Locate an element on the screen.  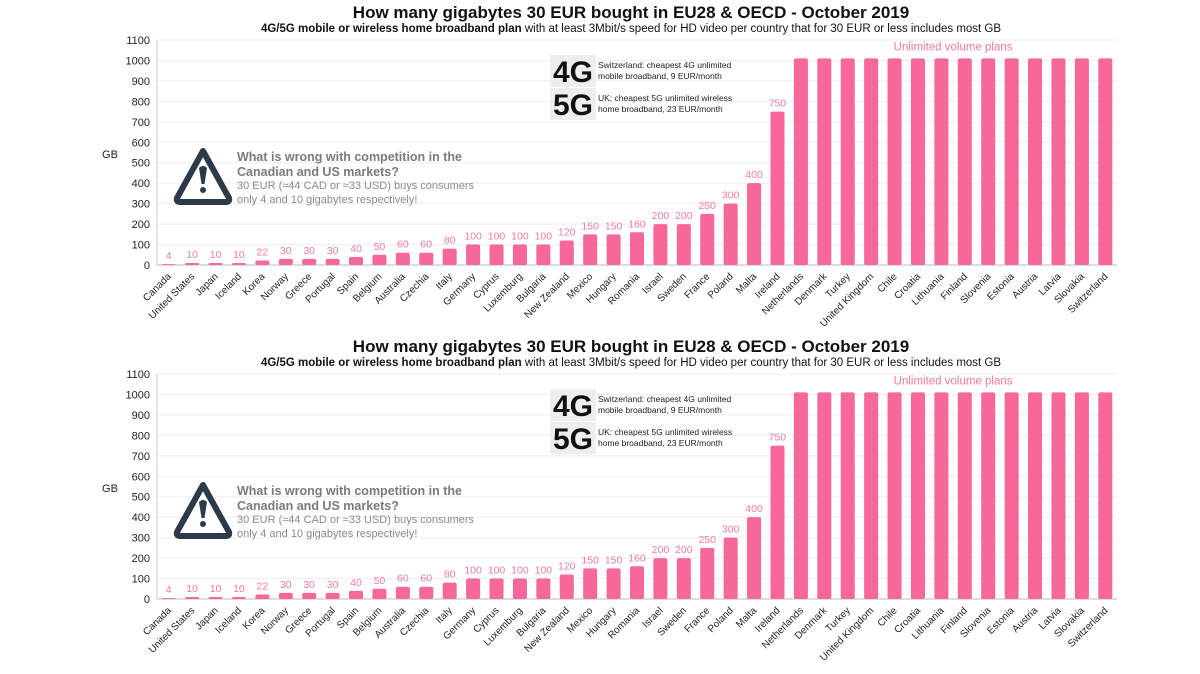
bar-turkey is located at coordinates (847, 162).